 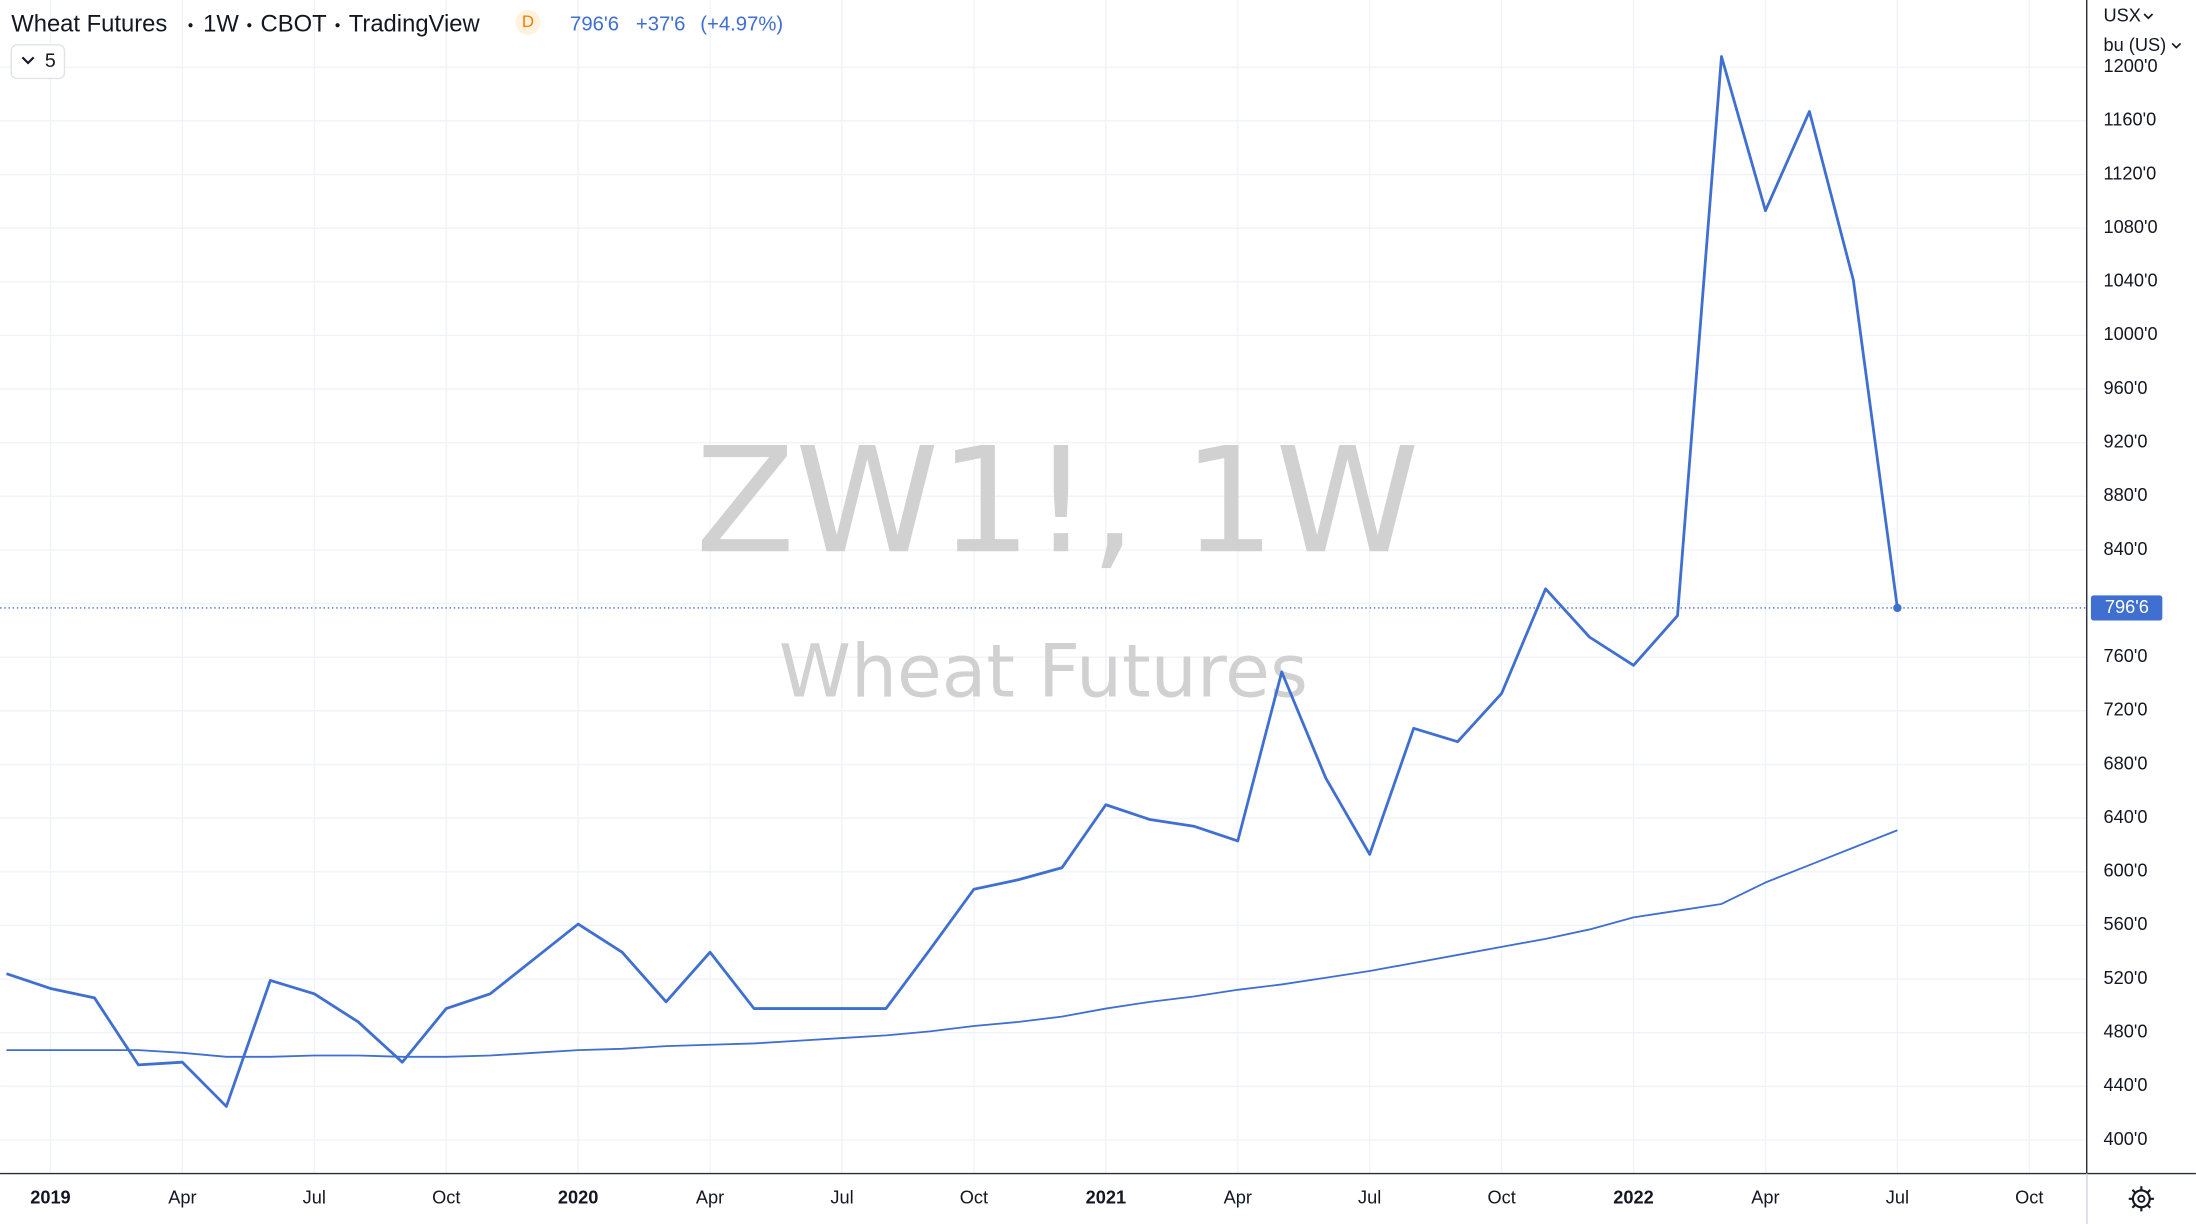 I want to click on y-tick-label: 1200'0, so click(x=2131, y=66).